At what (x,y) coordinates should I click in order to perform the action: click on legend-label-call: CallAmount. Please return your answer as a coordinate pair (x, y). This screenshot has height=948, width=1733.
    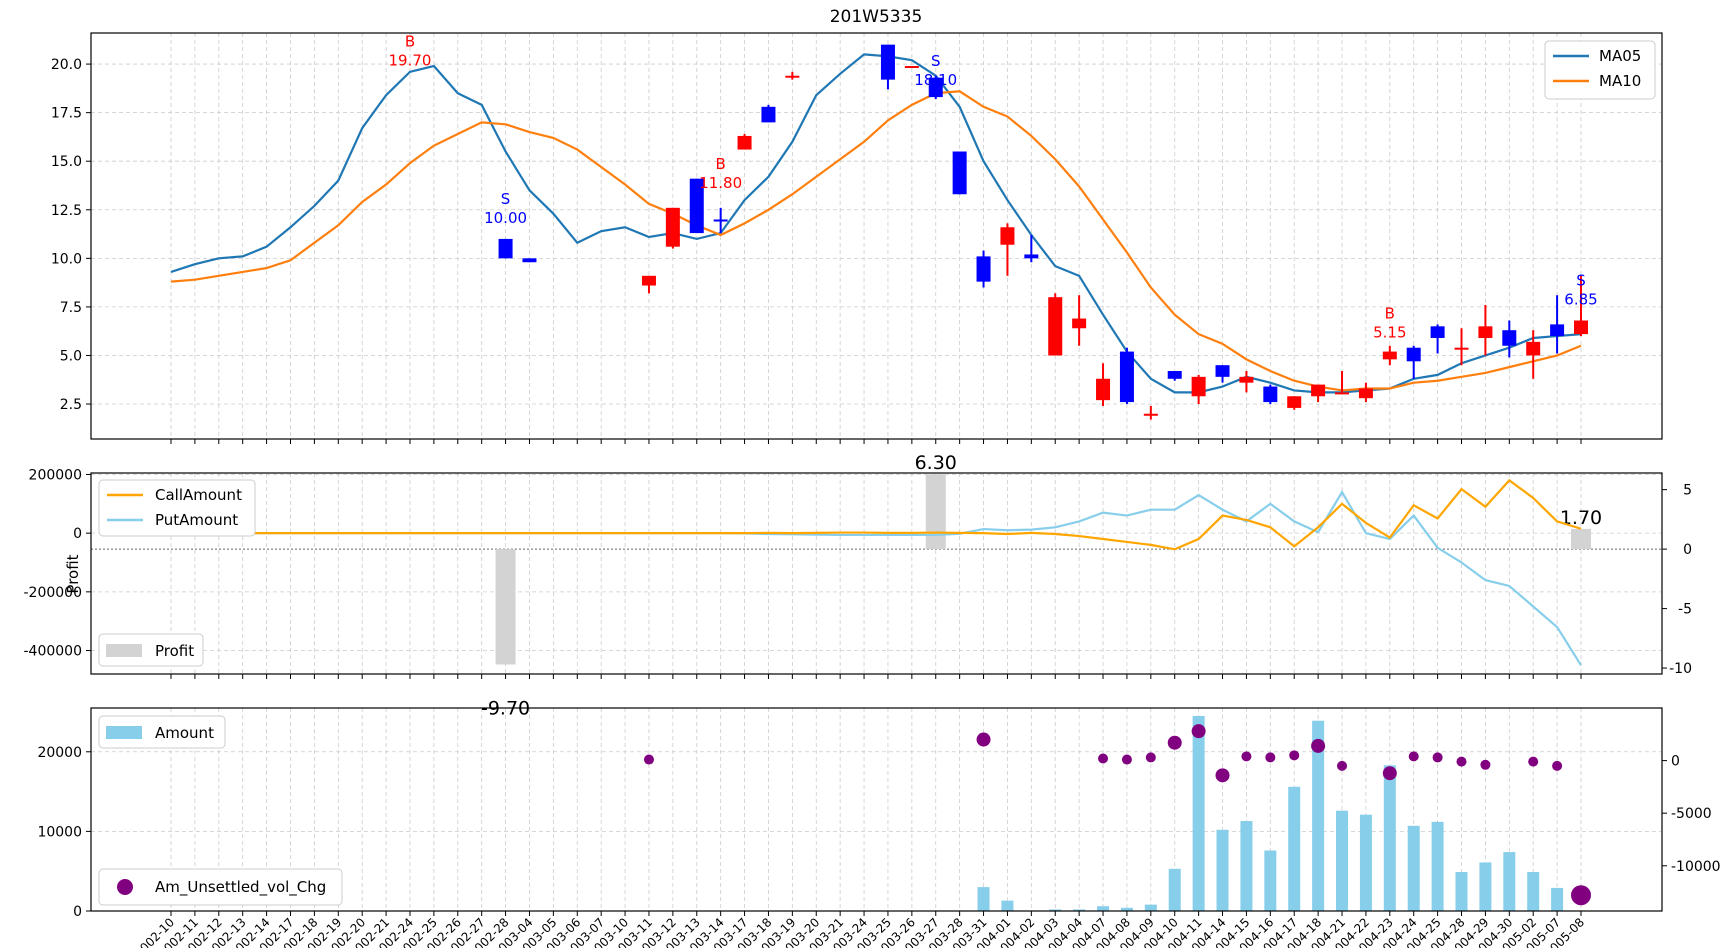
    Looking at the image, I should click on (198, 495).